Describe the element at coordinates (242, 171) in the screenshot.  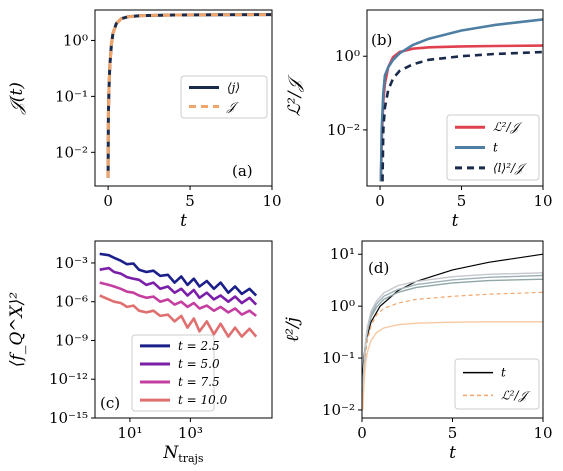
I see `panel-tag: (a)` at that location.